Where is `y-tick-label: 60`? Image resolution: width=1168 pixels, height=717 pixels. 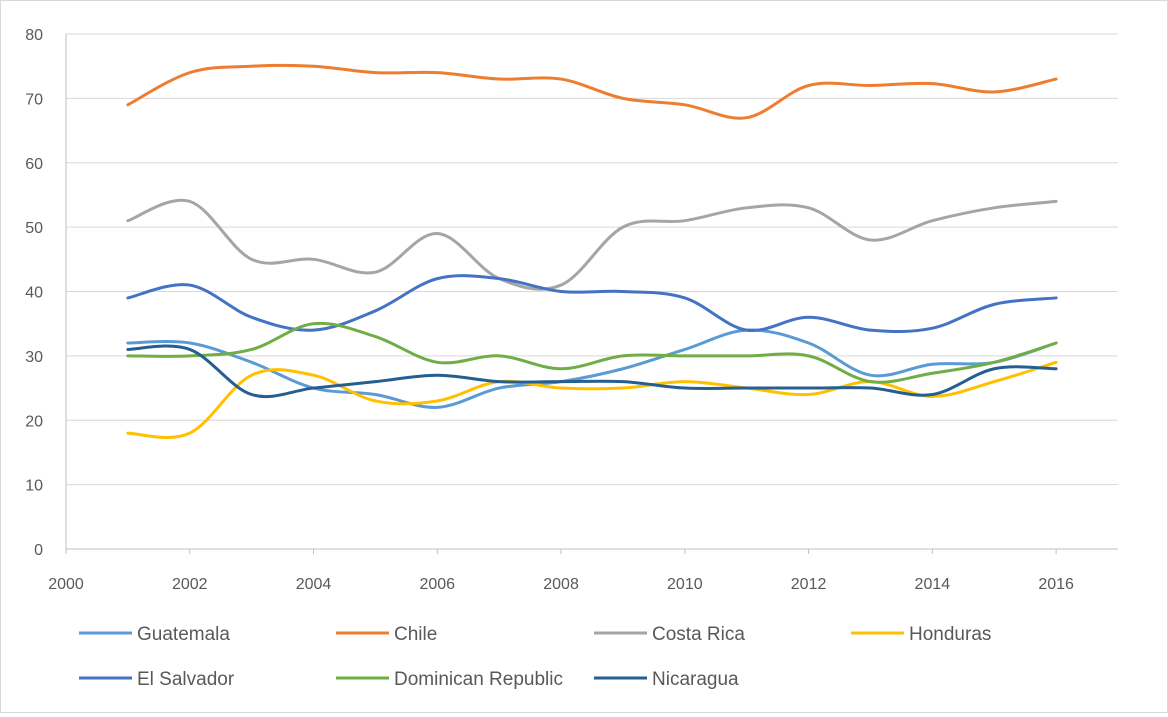 y-tick-label: 60 is located at coordinates (34, 164).